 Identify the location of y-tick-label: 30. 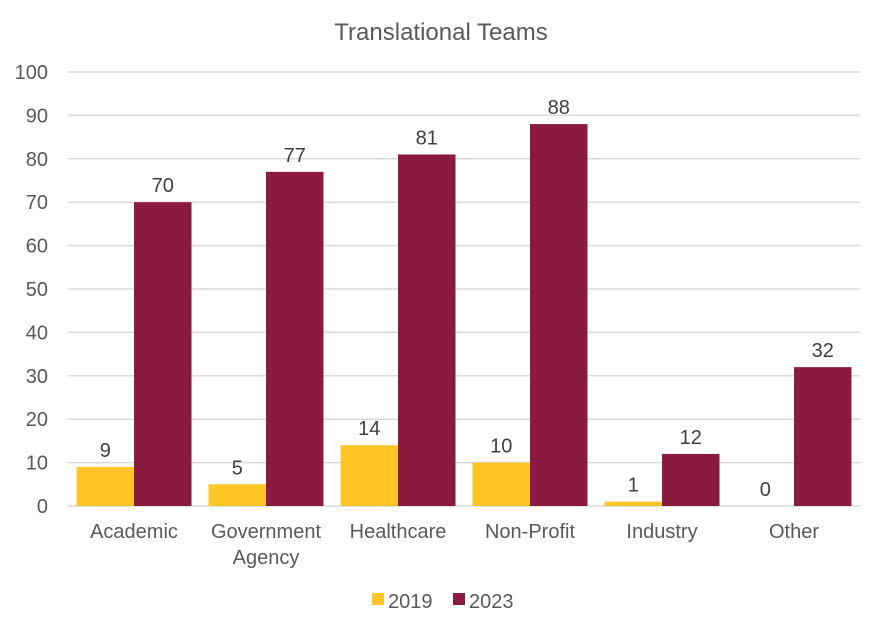
(37, 377).